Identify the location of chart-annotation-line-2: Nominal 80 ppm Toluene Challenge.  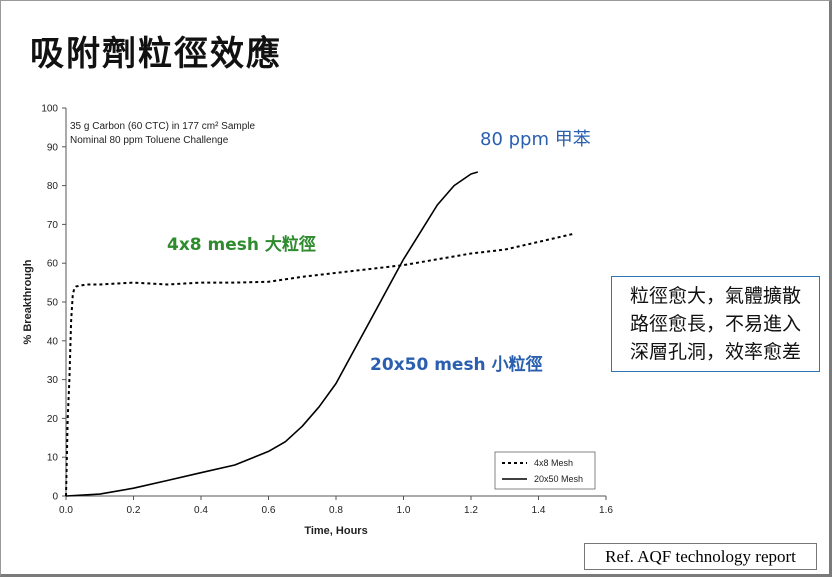
(149, 140).